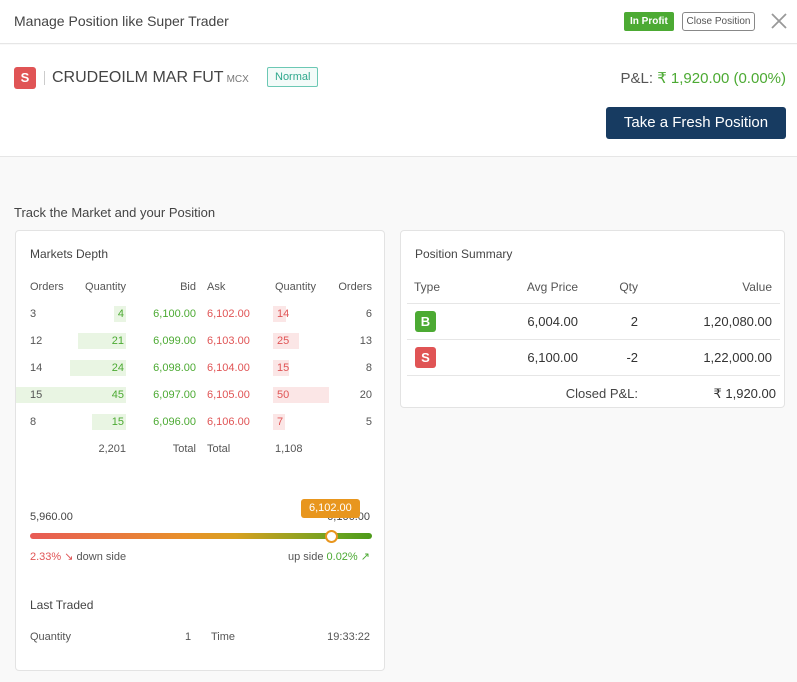  I want to click on ask-price: 6,104.00, so click(228, 368).